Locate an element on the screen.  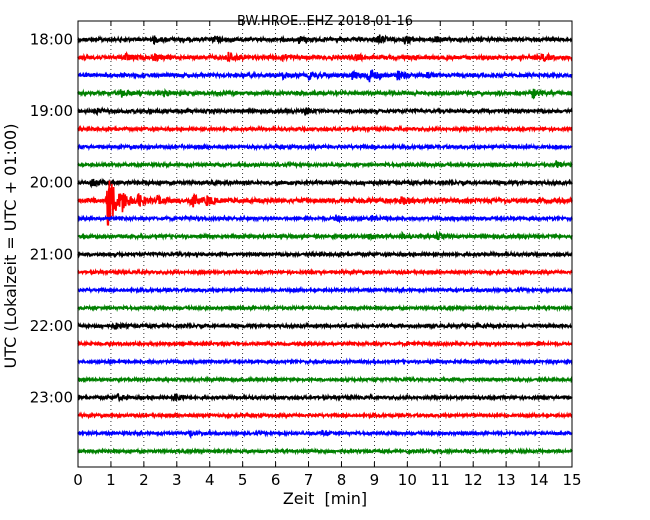
x-tick-label: 0 is located at coordinates (78, 480).